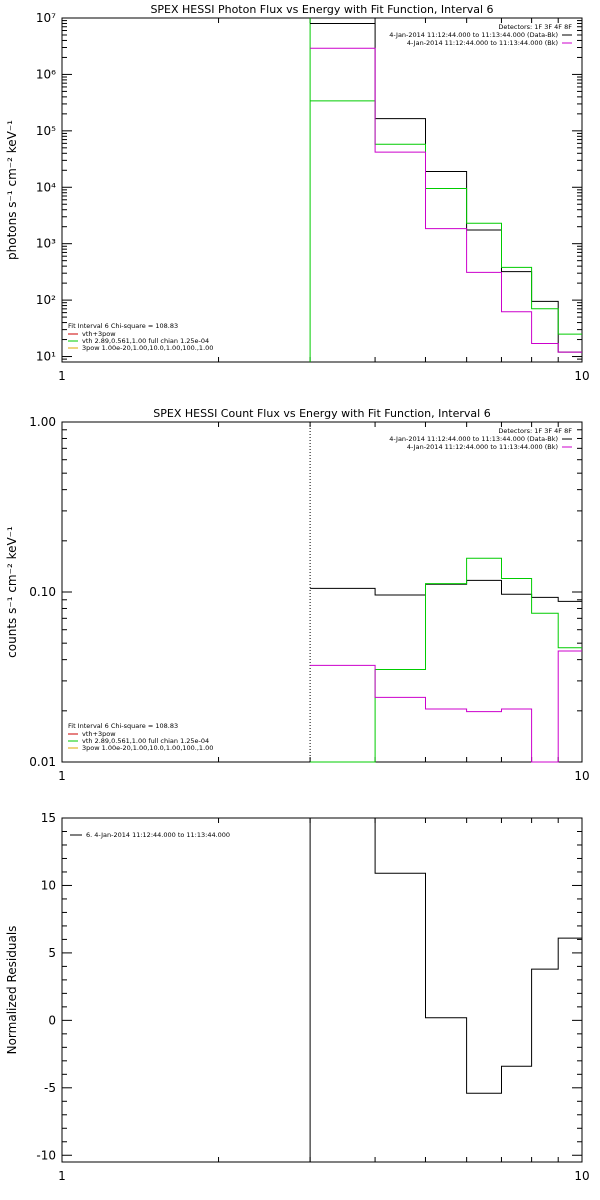  Describe the element at coordinates (46, 18) in the screenshot. I see `y-tick-label: 10⁷` at that location.